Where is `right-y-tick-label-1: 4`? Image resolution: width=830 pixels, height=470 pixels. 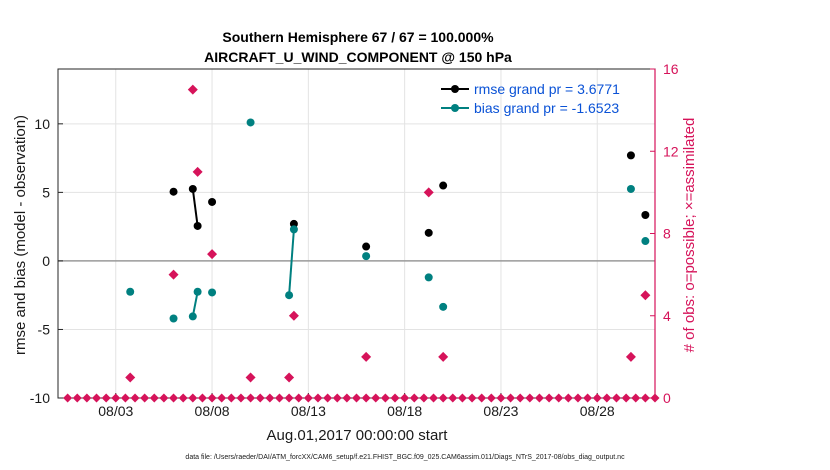
right-y-tick-label-1: 4 is located at coordinates (667, 316).